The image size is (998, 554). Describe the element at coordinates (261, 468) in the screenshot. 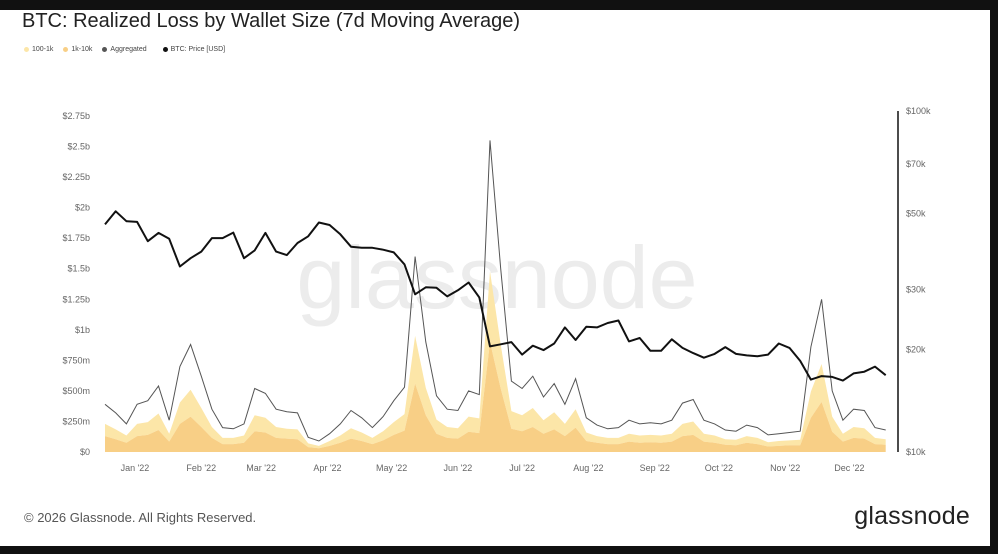

I see `x-axis-tick-label: Mar '22` at that location.